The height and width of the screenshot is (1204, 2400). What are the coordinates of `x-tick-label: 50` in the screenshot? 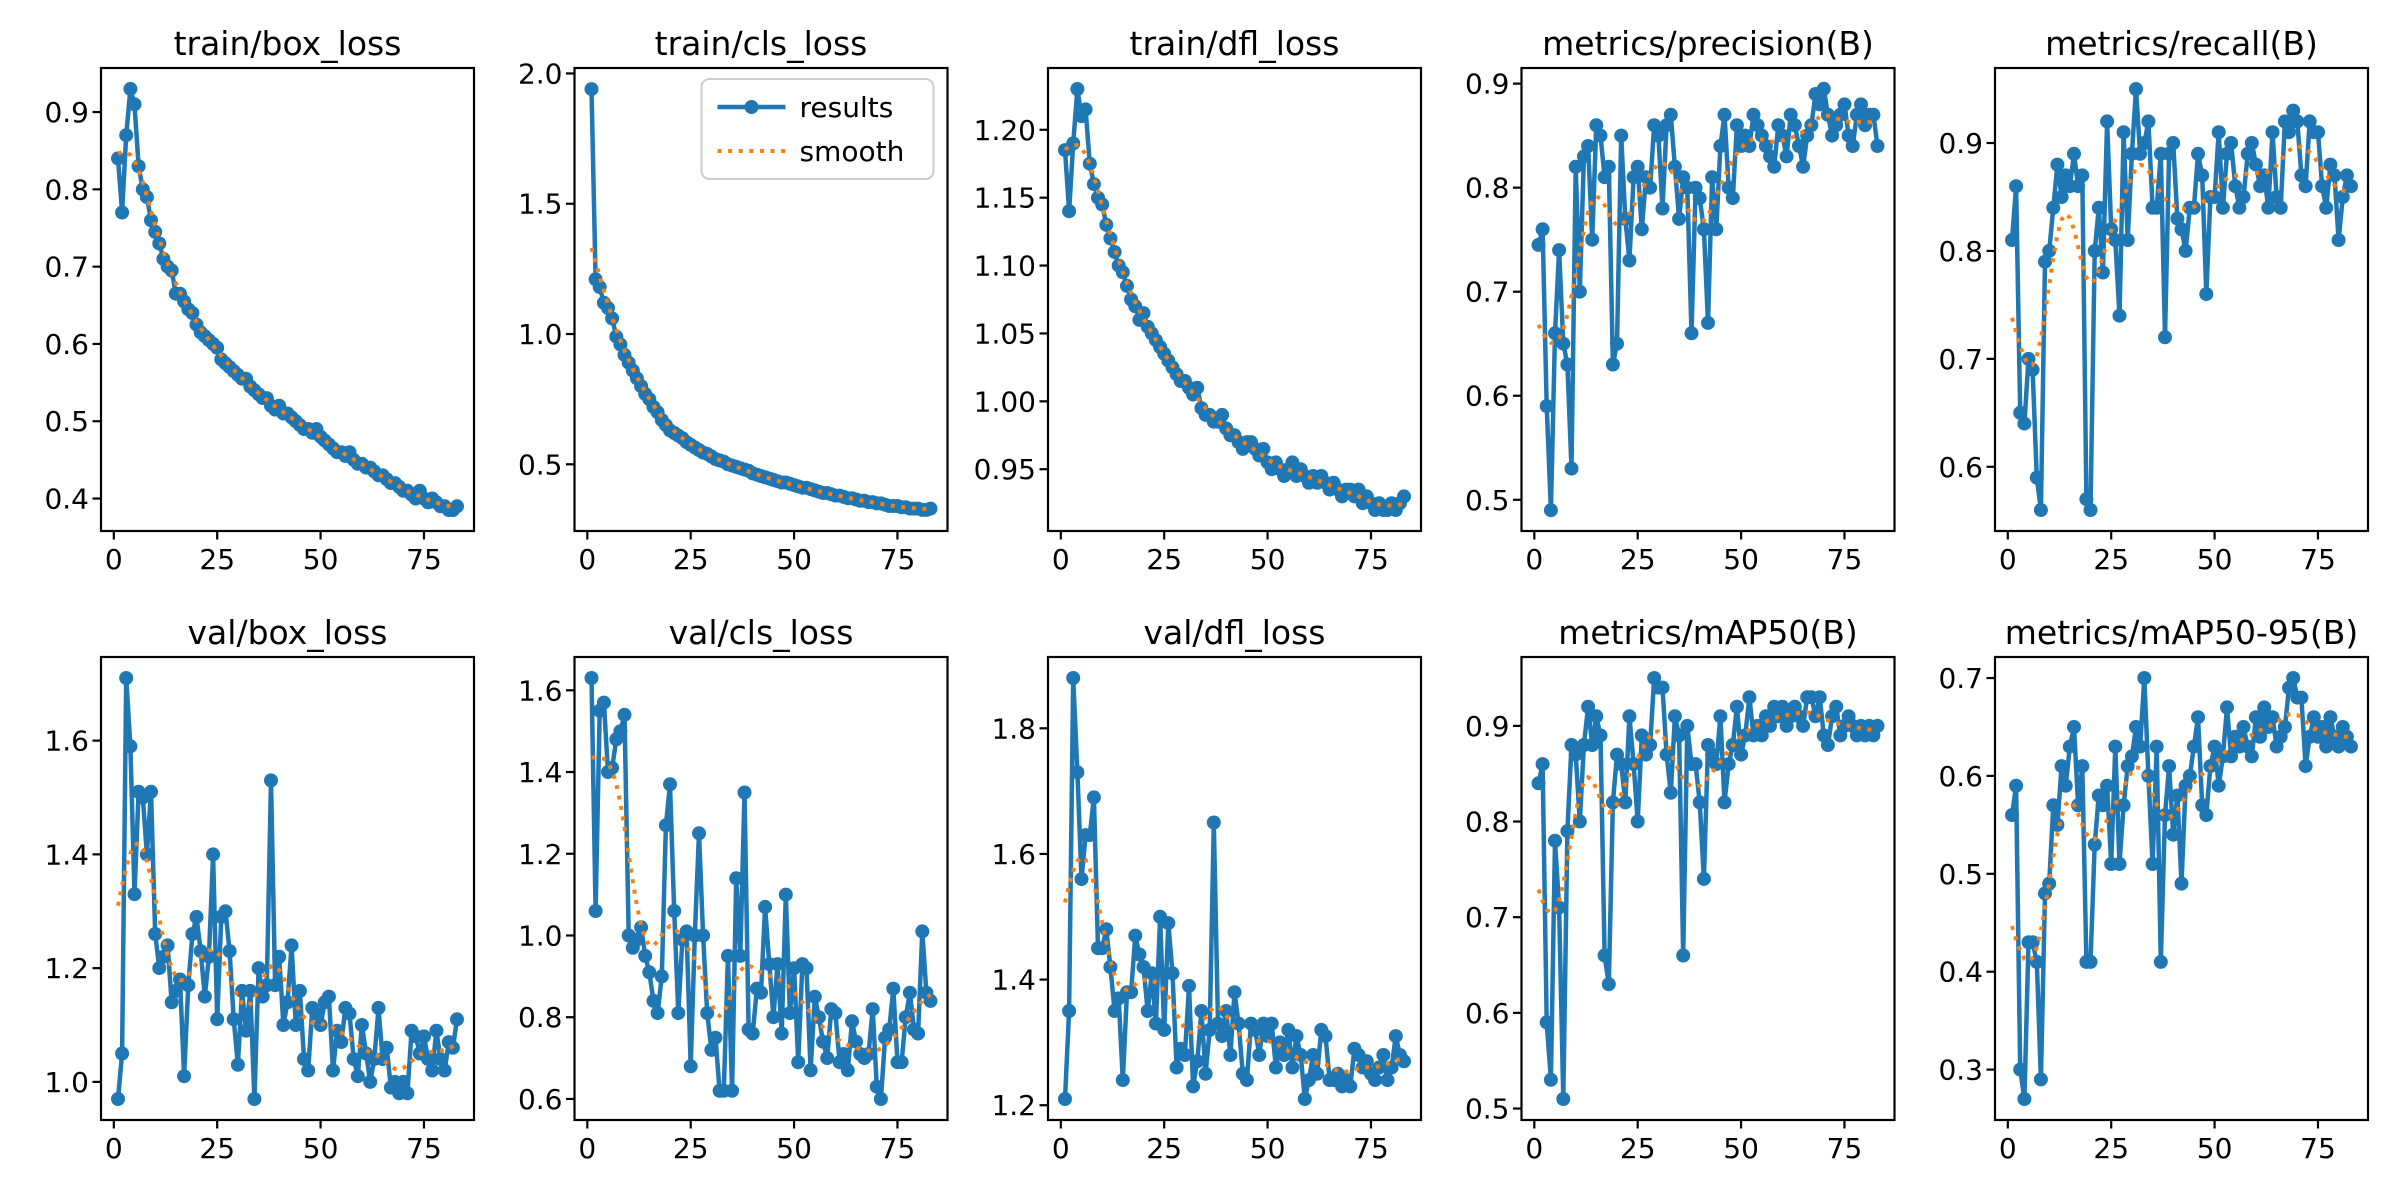 It's located at (794, 1148).